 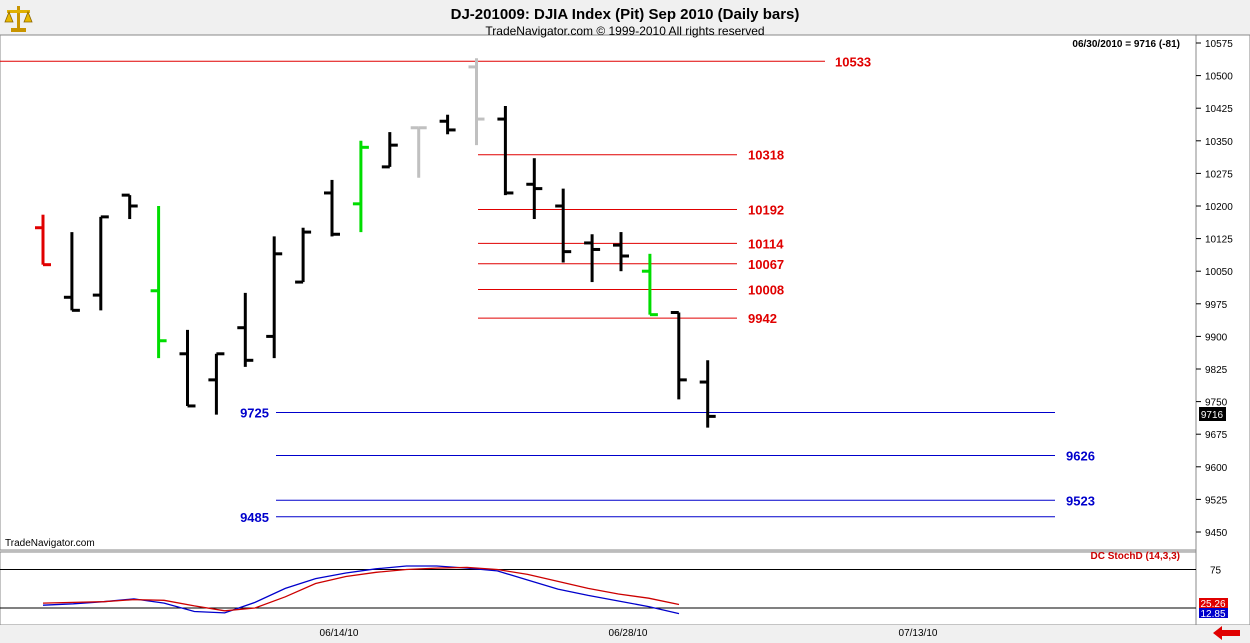 I want to click on y-tick-label: 9825, so click(x=1216, y=370).